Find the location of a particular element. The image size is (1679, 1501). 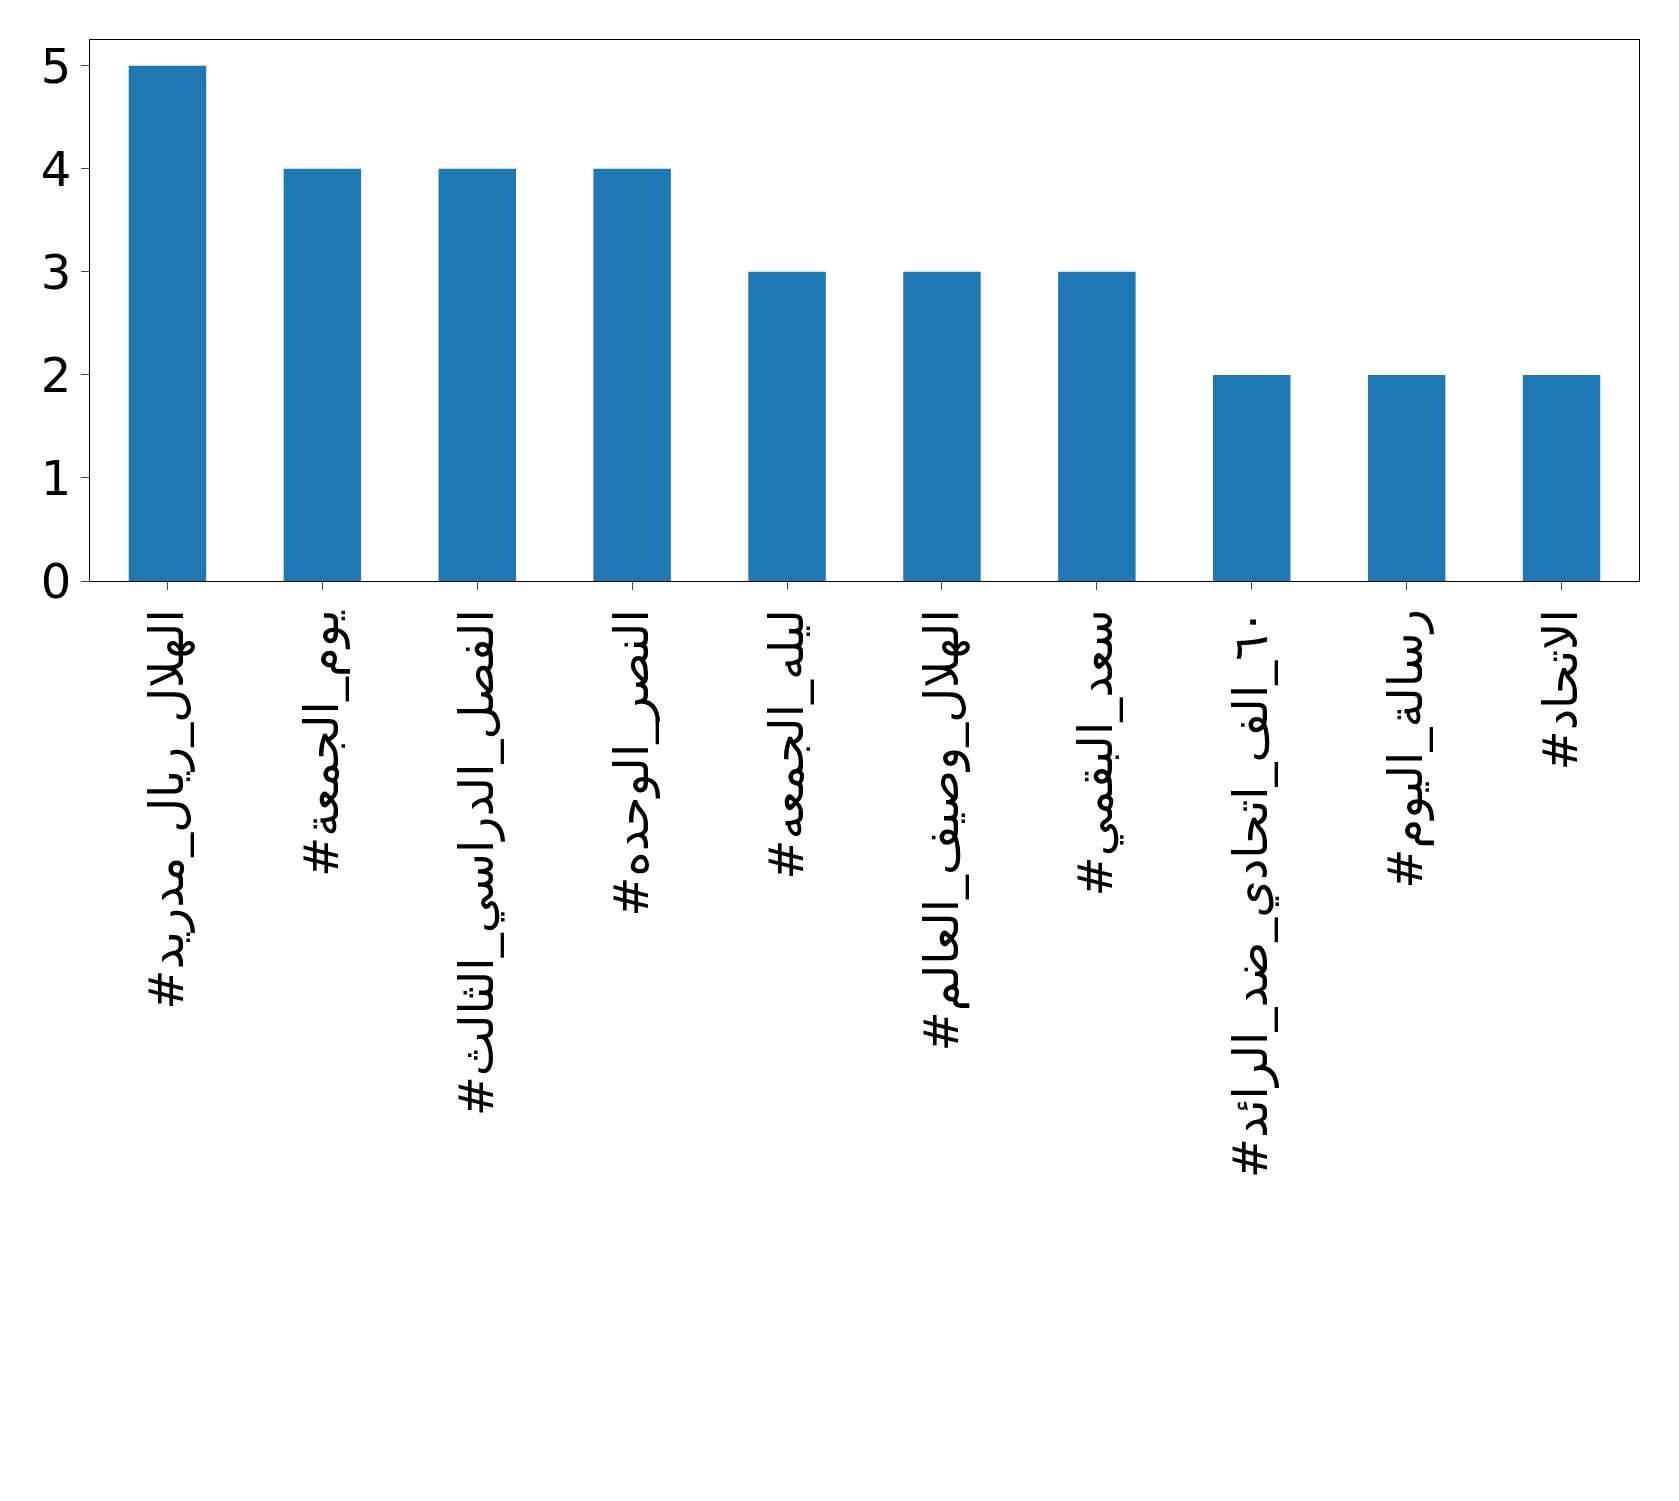

x-tick-label: #سعد_البقمي is located at coordinates (1096, 753).